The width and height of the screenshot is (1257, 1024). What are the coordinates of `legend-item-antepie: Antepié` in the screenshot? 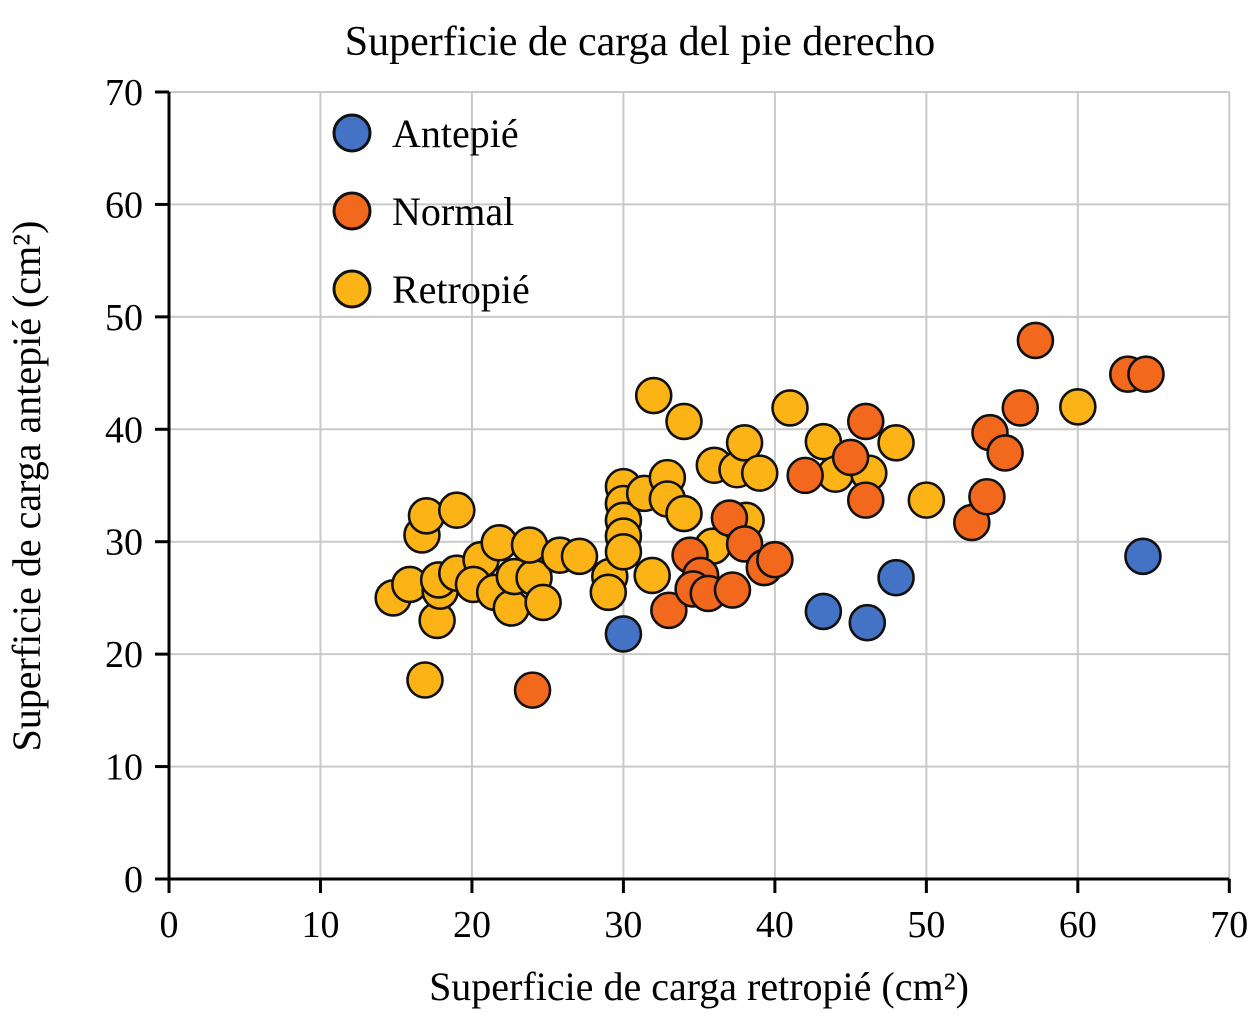 It's located at (425, 133).